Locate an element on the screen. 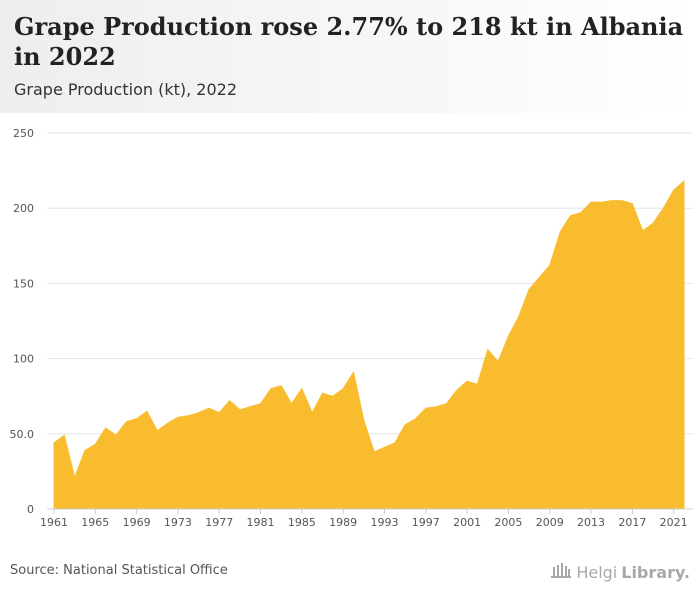  y-tick-label: 150 is located at coordinates (23, 283).